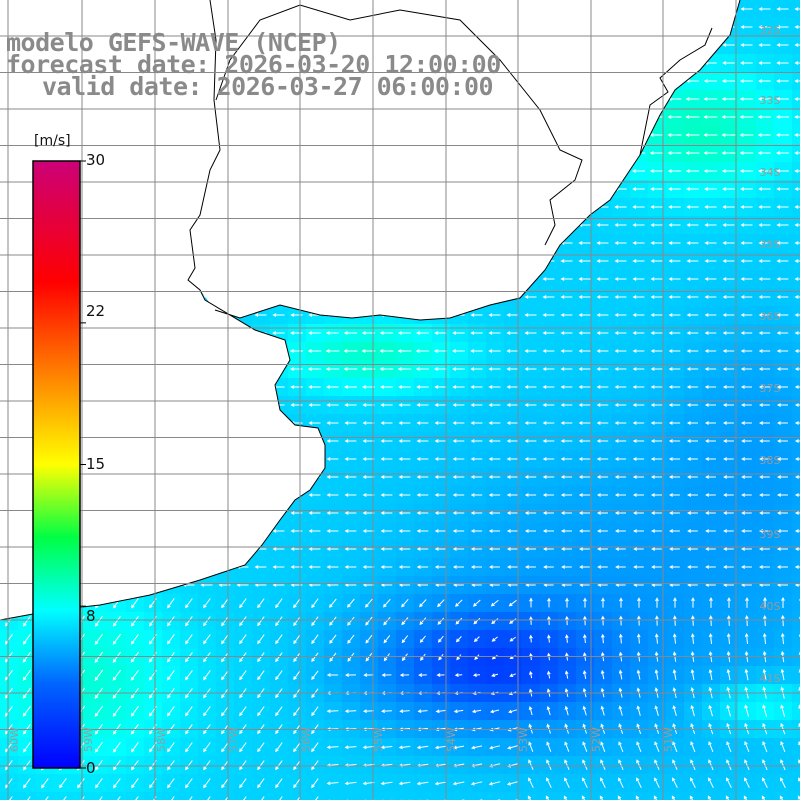 This screenshot has width=800, height=800. I want to click on lat-label: 41S, so click(770, 678).